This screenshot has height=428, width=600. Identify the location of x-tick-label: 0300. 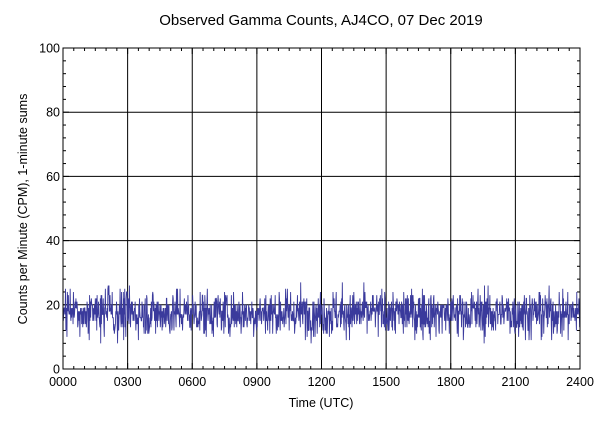
(128, 382).